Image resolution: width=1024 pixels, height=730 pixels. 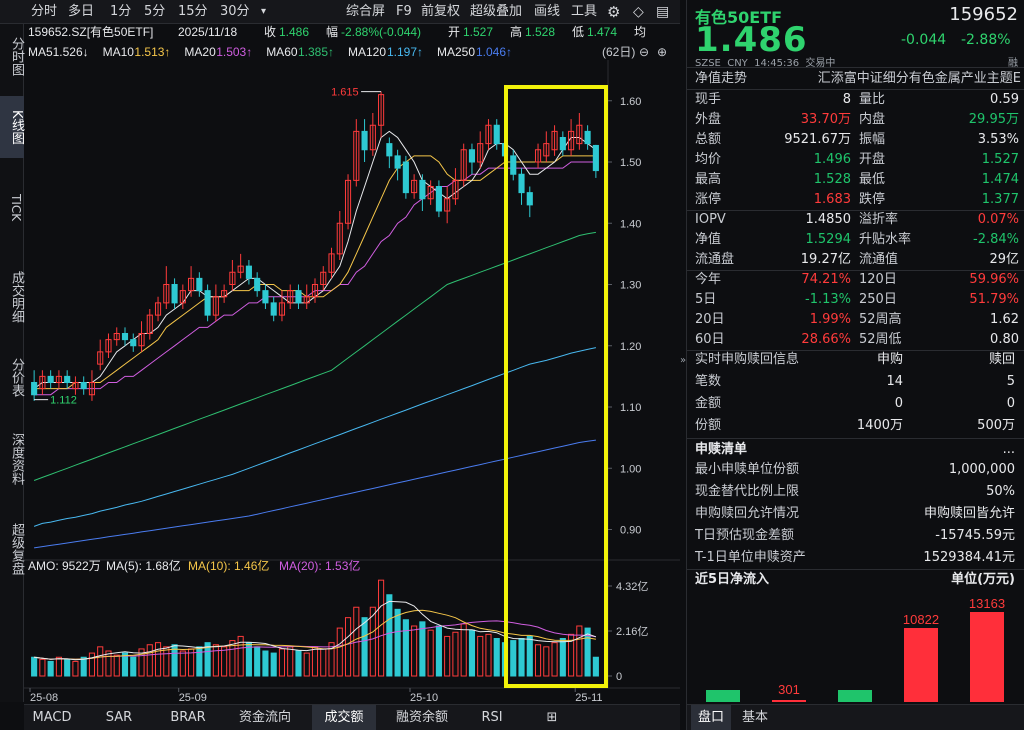 What do you see at coordinates (155, 11) in the screenshot?
I see `tab-5min: 5分` at bounding box center [155, 11].